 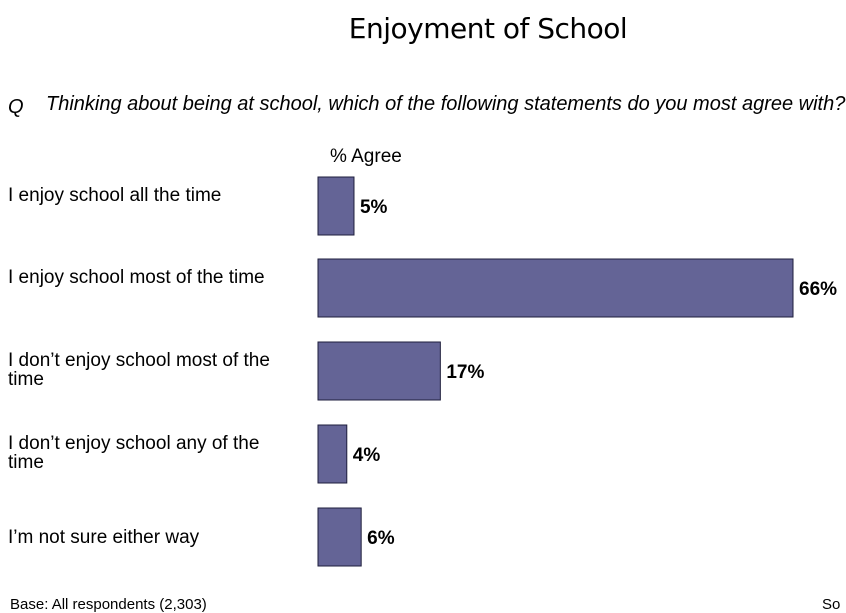 I want to click on category-label: I’m not sure either way, so click(x=104, y=537).